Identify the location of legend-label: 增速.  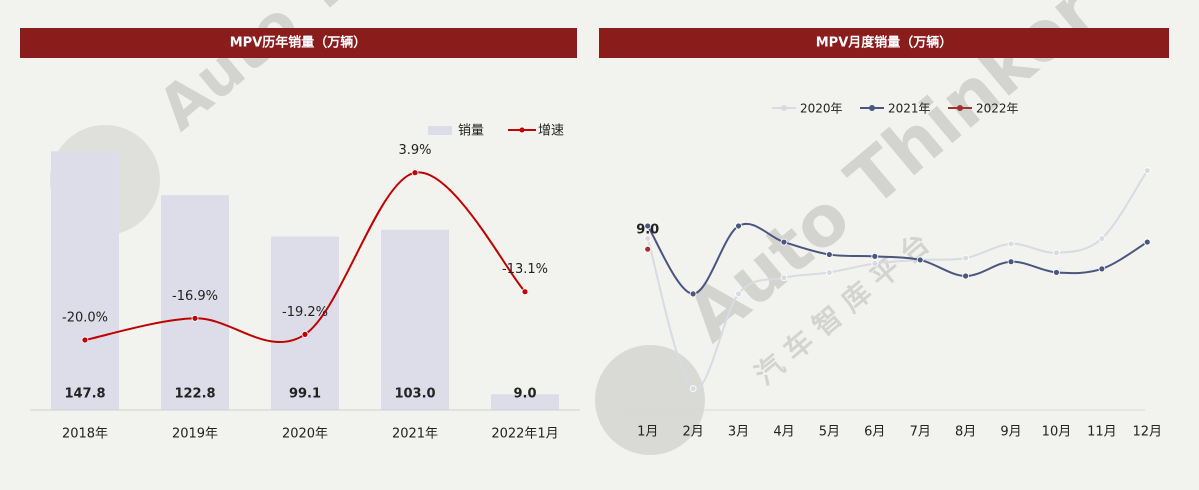
(551, 131).